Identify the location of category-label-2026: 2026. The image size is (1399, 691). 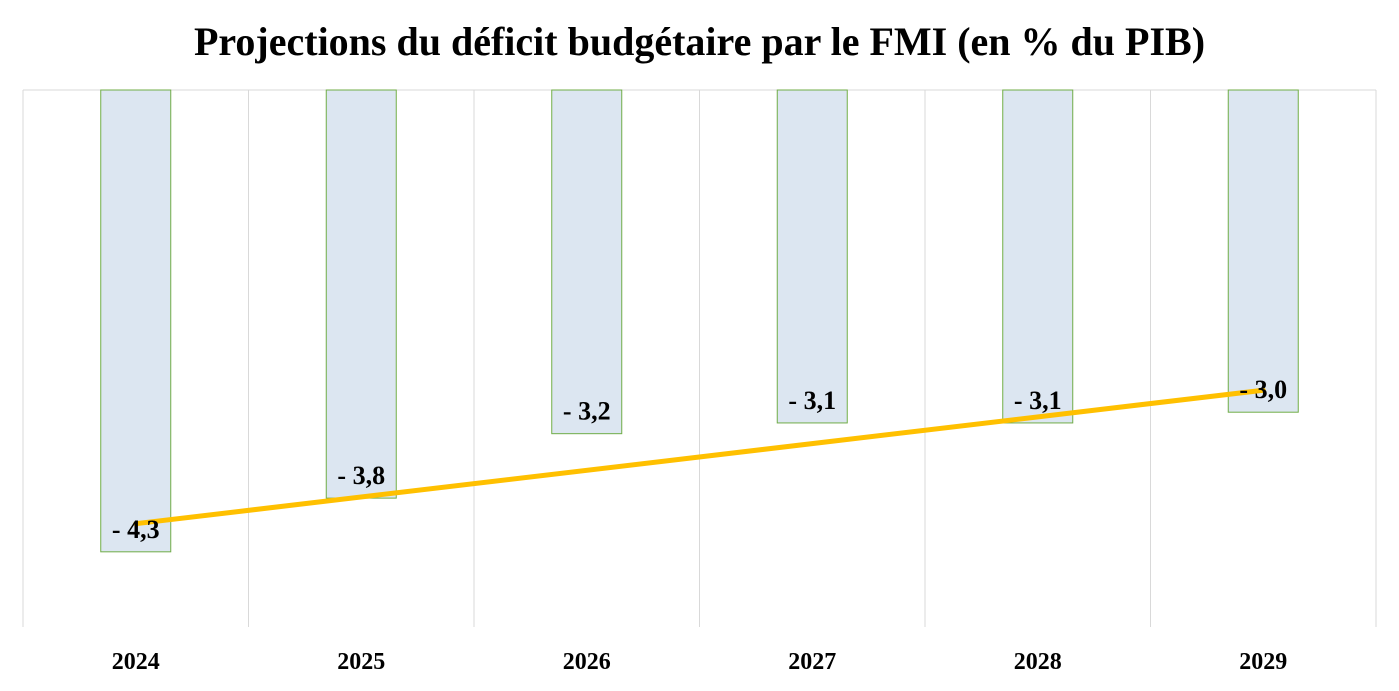
(587, 662).